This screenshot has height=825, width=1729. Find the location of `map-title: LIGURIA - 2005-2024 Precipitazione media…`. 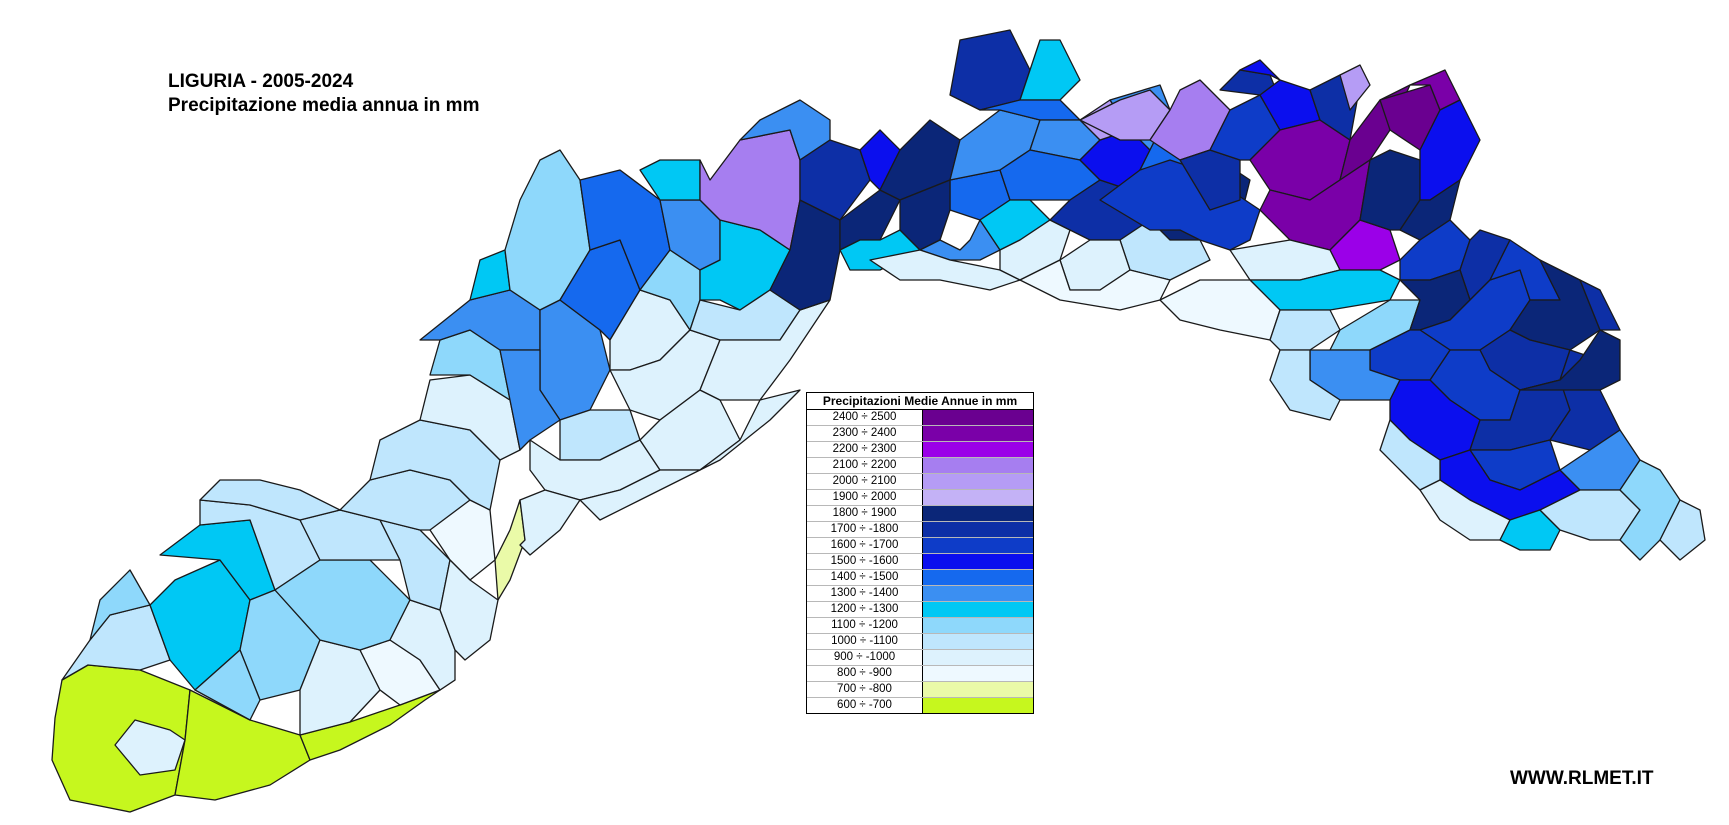

map-title: LIGURIA - 2005-2024 Precipitazione media… is located at coordinates (323, 94).